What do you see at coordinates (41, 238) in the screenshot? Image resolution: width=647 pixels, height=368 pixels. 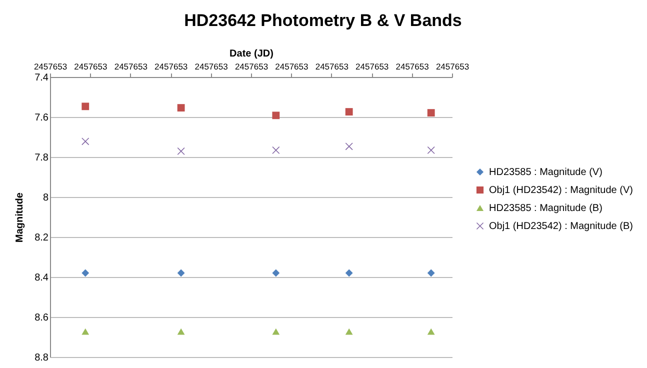 I see `y-tick-label: 8.2` at bounding box center [41, 238].